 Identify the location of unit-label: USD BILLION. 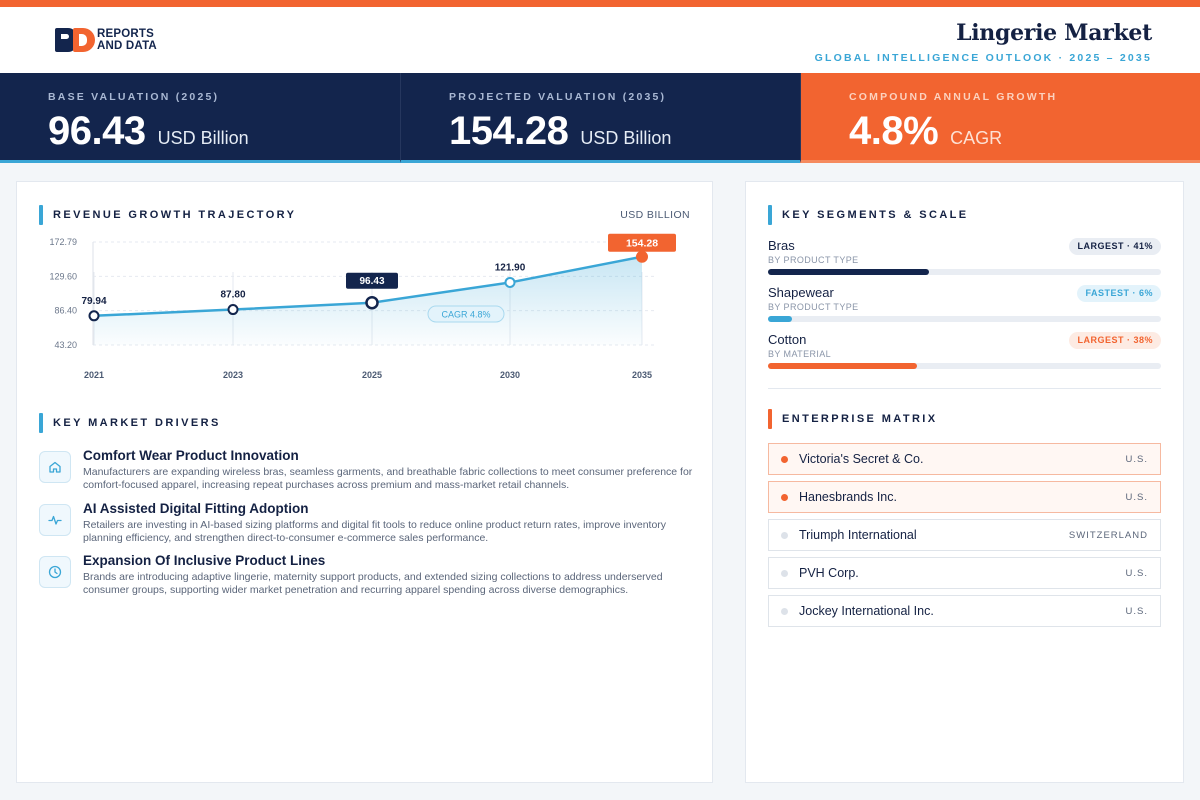
(655, 215).